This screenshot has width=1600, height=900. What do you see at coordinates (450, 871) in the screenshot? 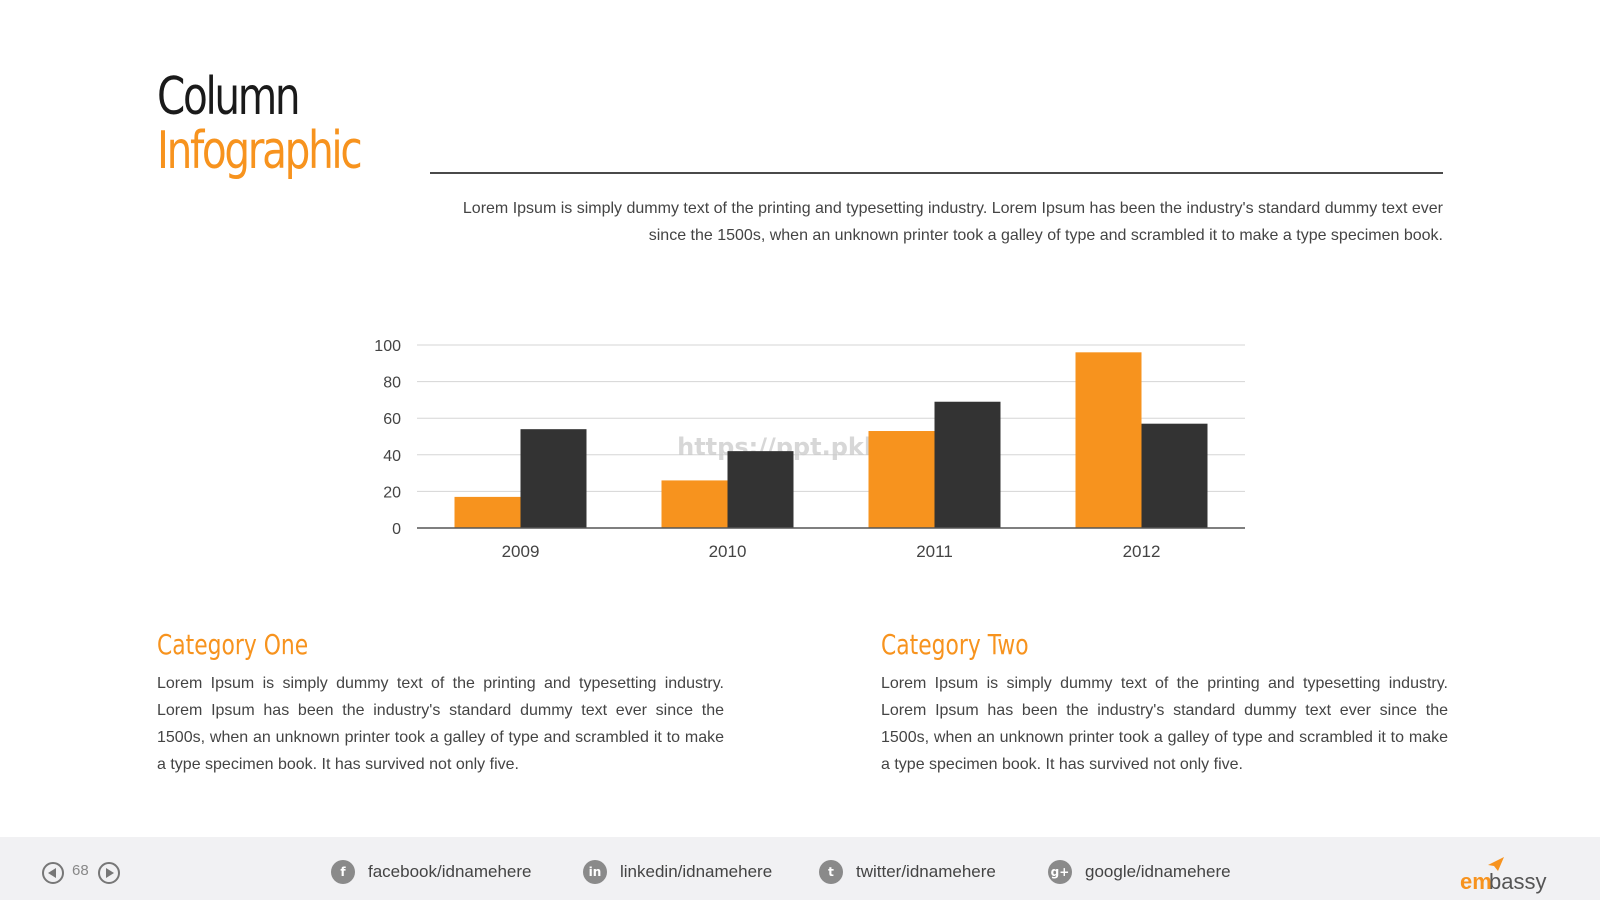
I see `facebook-label: facebook/idnamehere` at bounding box center [450, 871].